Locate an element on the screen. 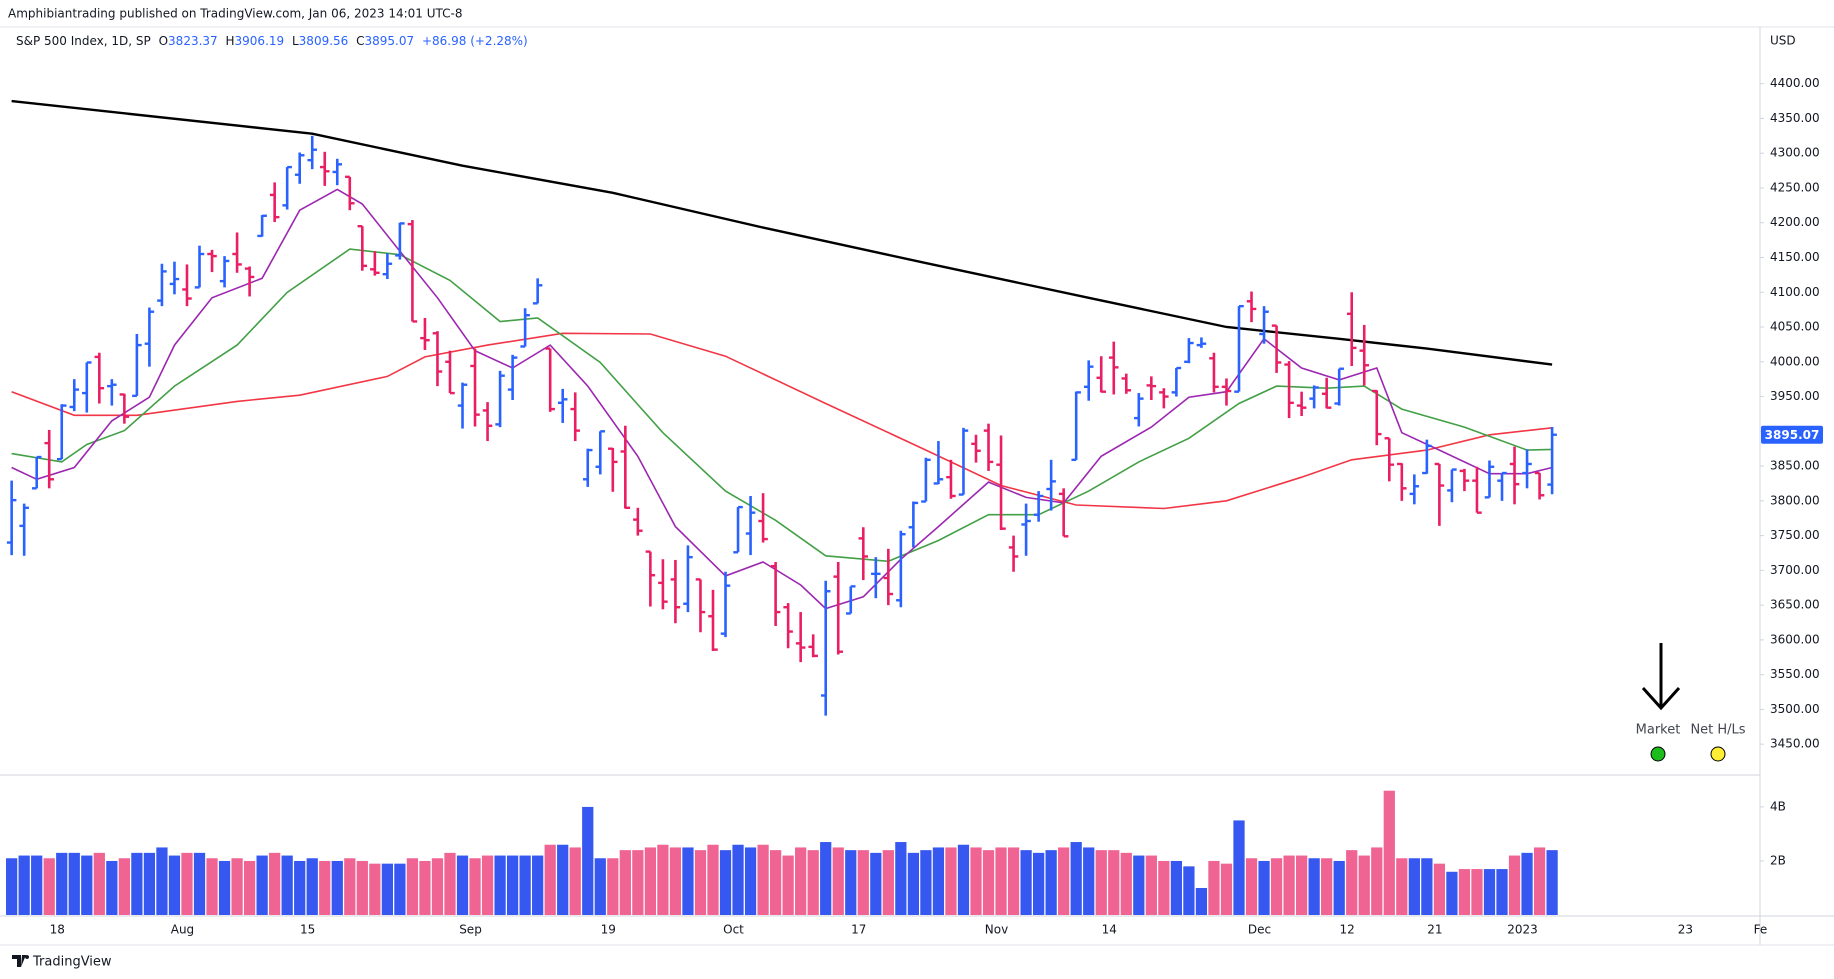  c-prefix: C is located at coordinates (360, 41).